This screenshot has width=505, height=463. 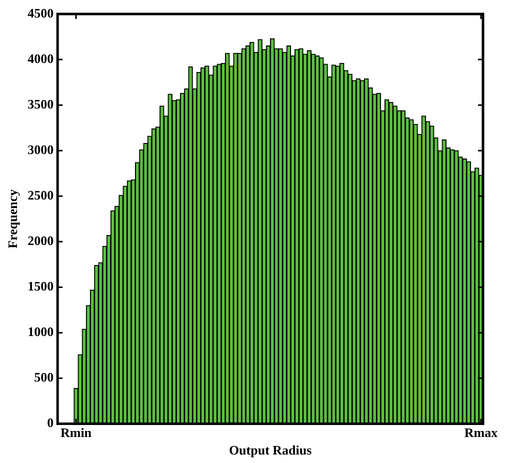 What do you see at coordinates (44, 377) in the screenshot?
I see `y-tick-label: 500` at bounding box center [44, 377].